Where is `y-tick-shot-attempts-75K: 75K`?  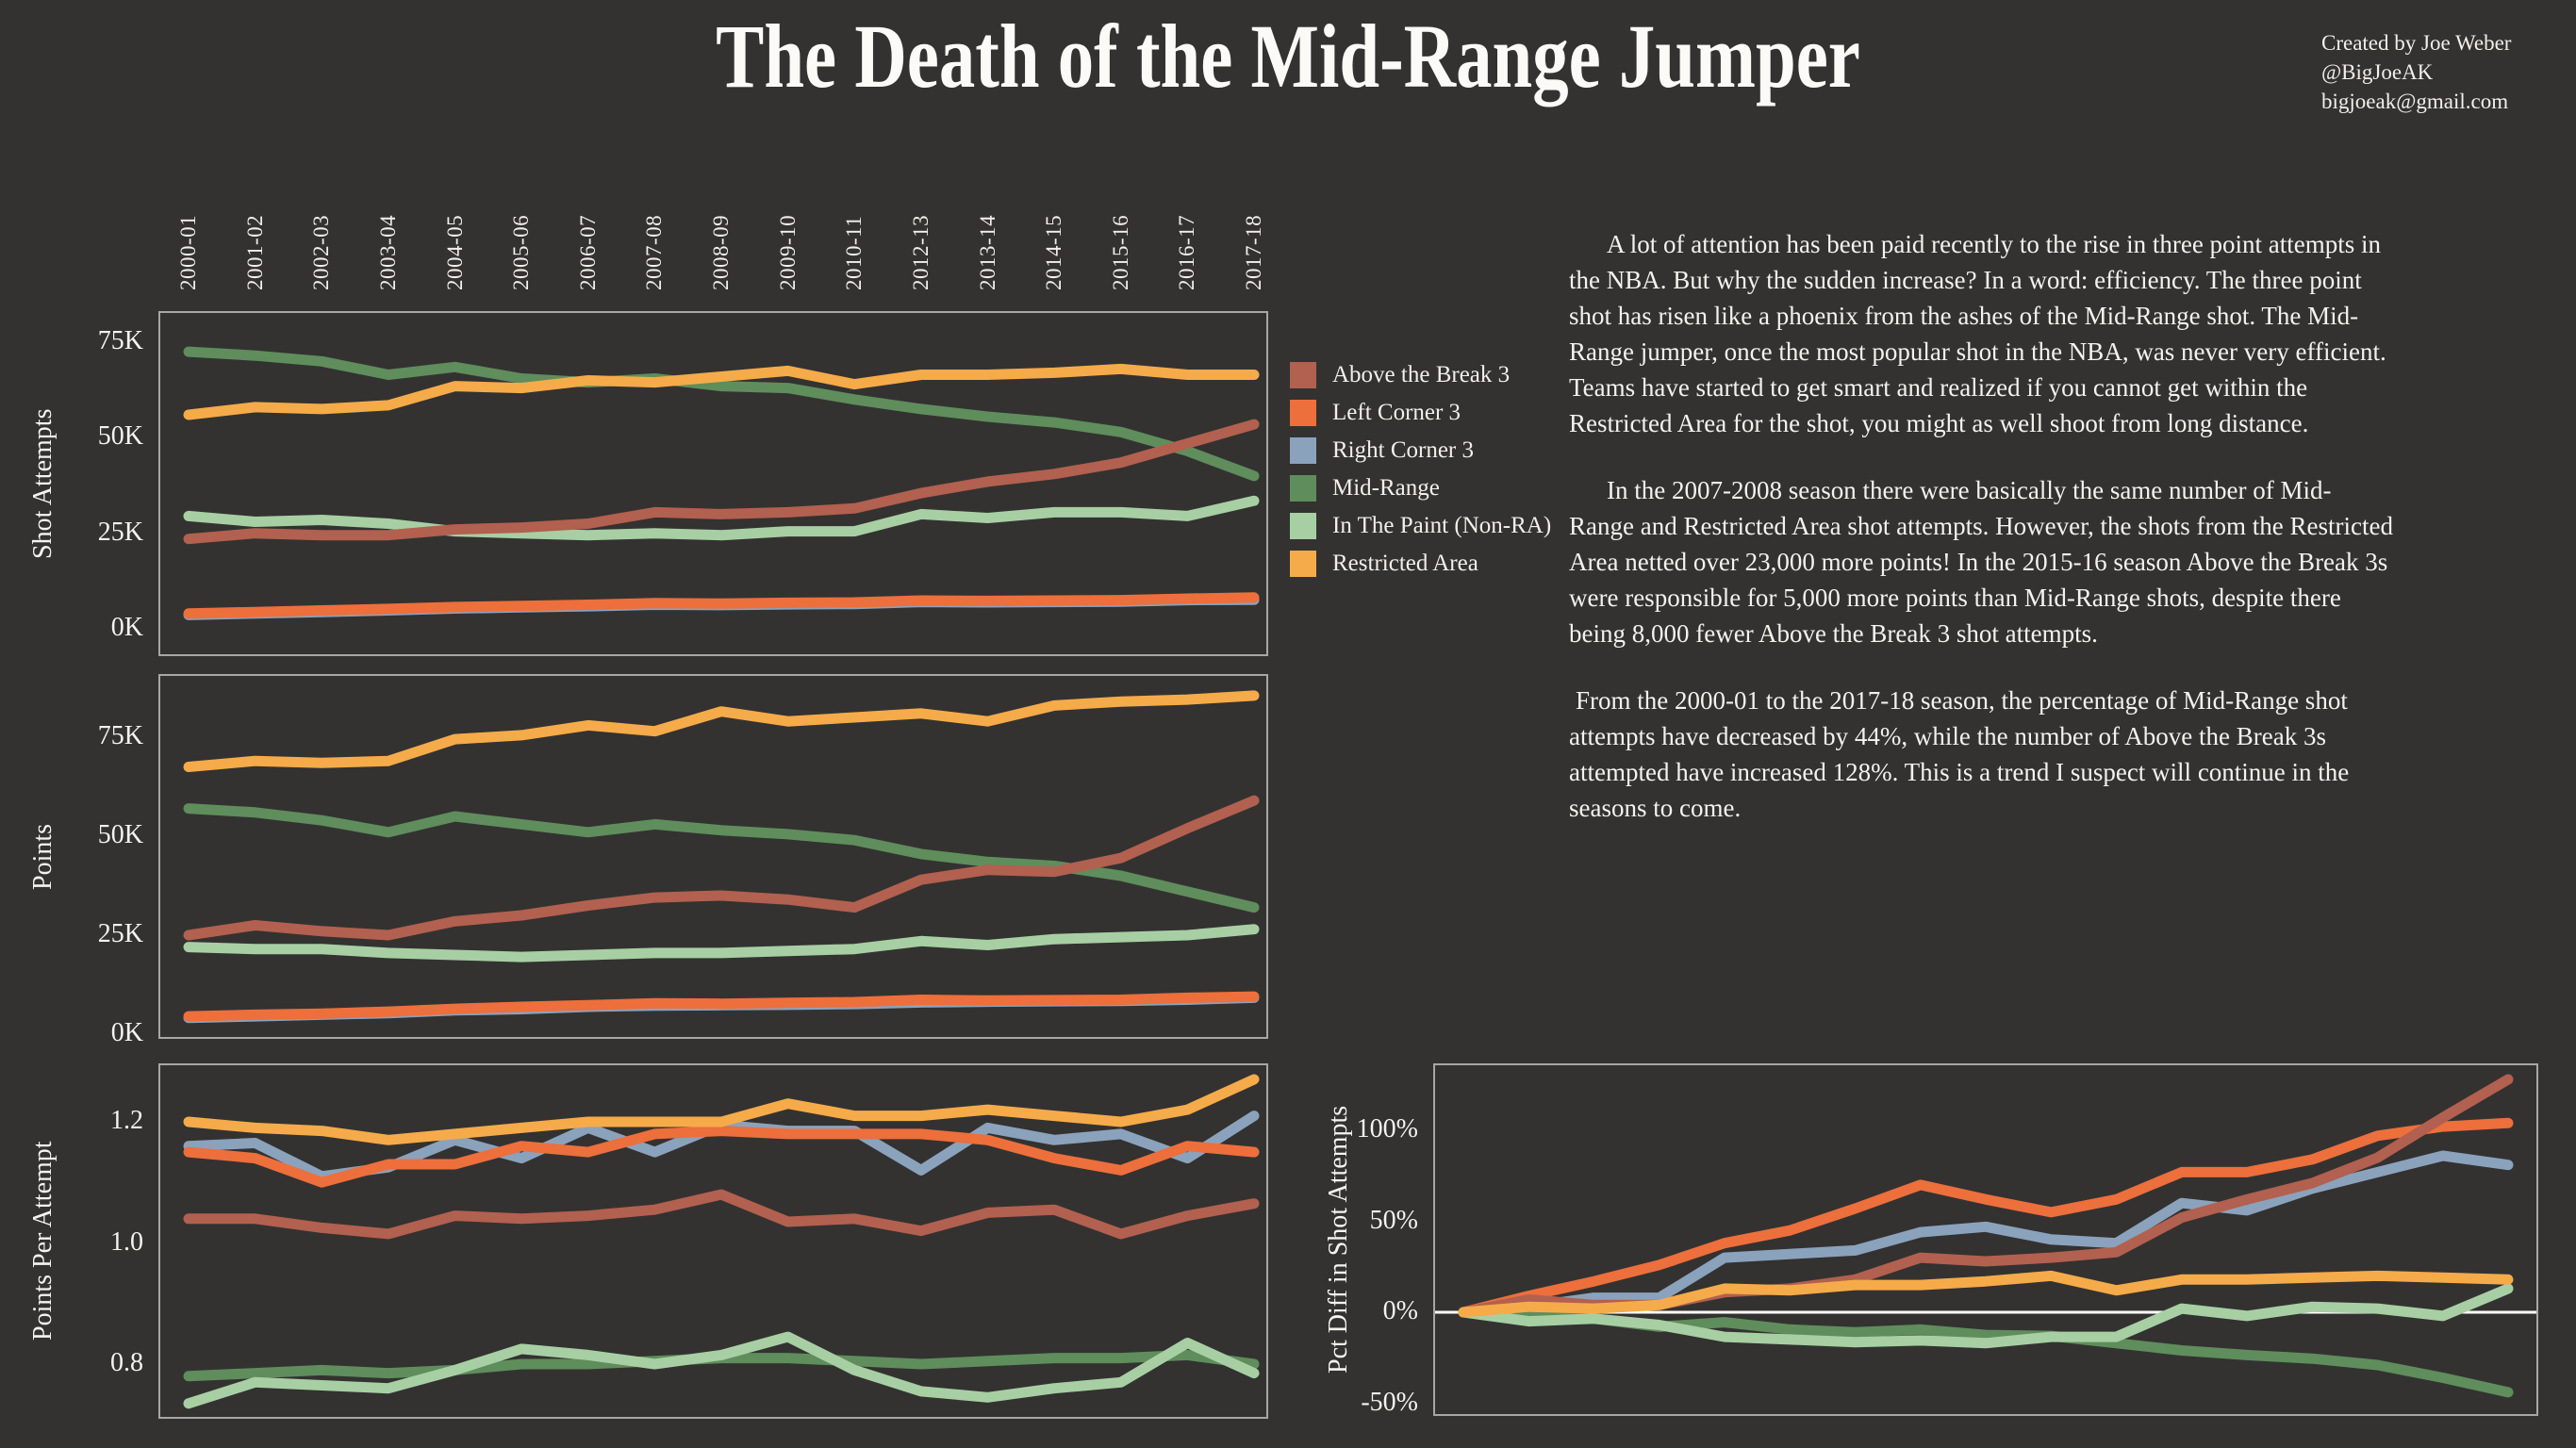
y-tick-shot-attempts-75K: 75K is located at coordinates (120, 340).